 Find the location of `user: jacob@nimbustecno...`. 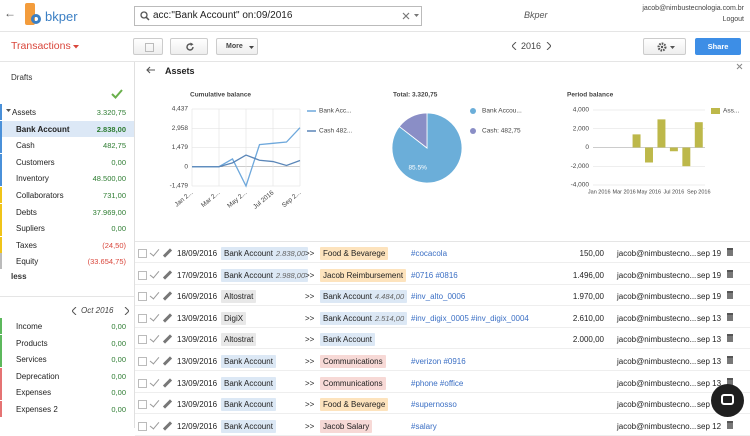

user: jacob@nimbustecno... is located at coordinates (657, 275).